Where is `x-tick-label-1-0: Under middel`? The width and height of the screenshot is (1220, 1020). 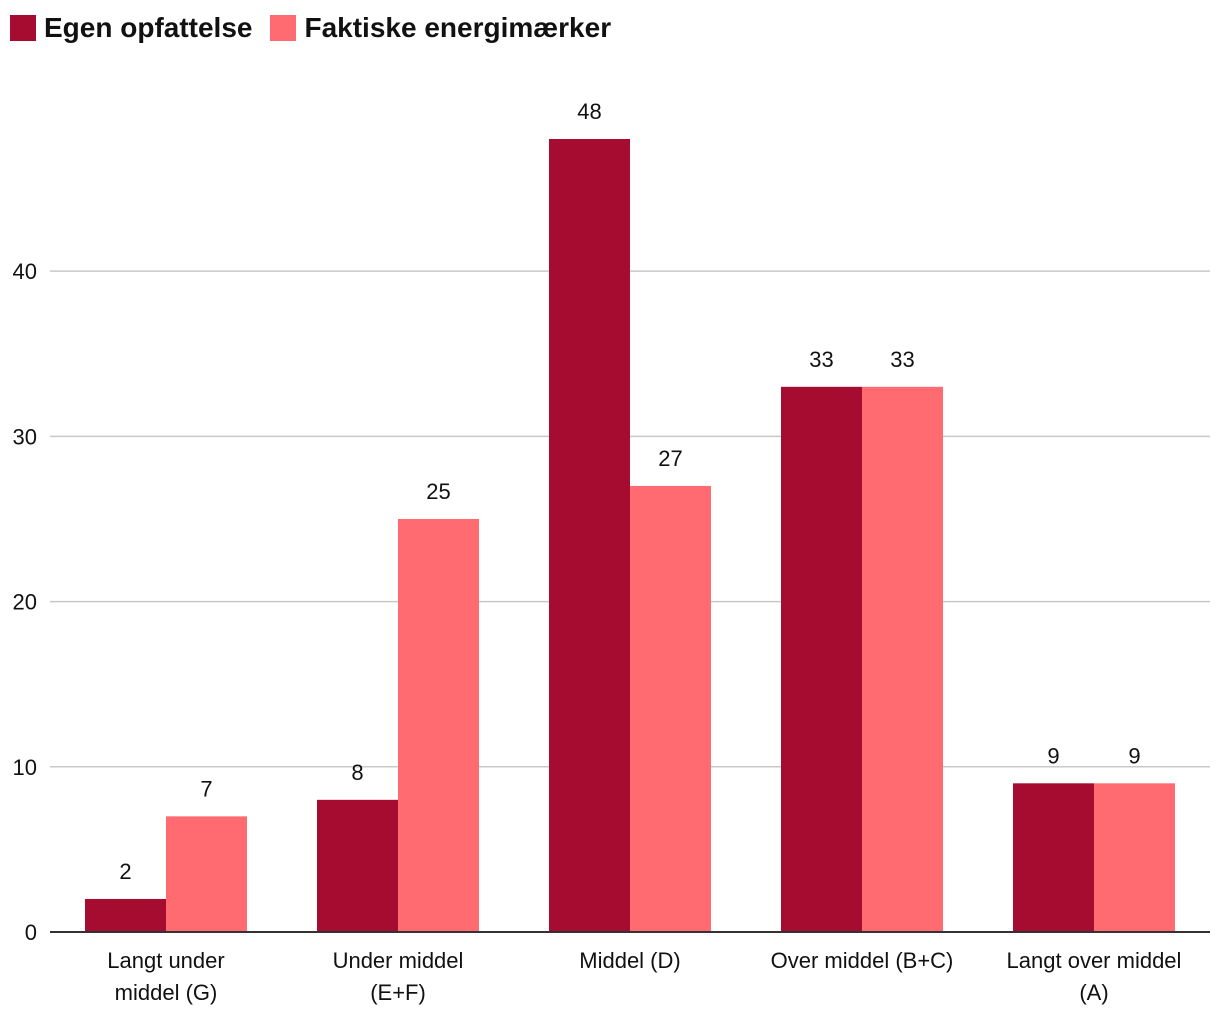 x-tick-label-1-0: Under middel is located at coordinates (398, 960).